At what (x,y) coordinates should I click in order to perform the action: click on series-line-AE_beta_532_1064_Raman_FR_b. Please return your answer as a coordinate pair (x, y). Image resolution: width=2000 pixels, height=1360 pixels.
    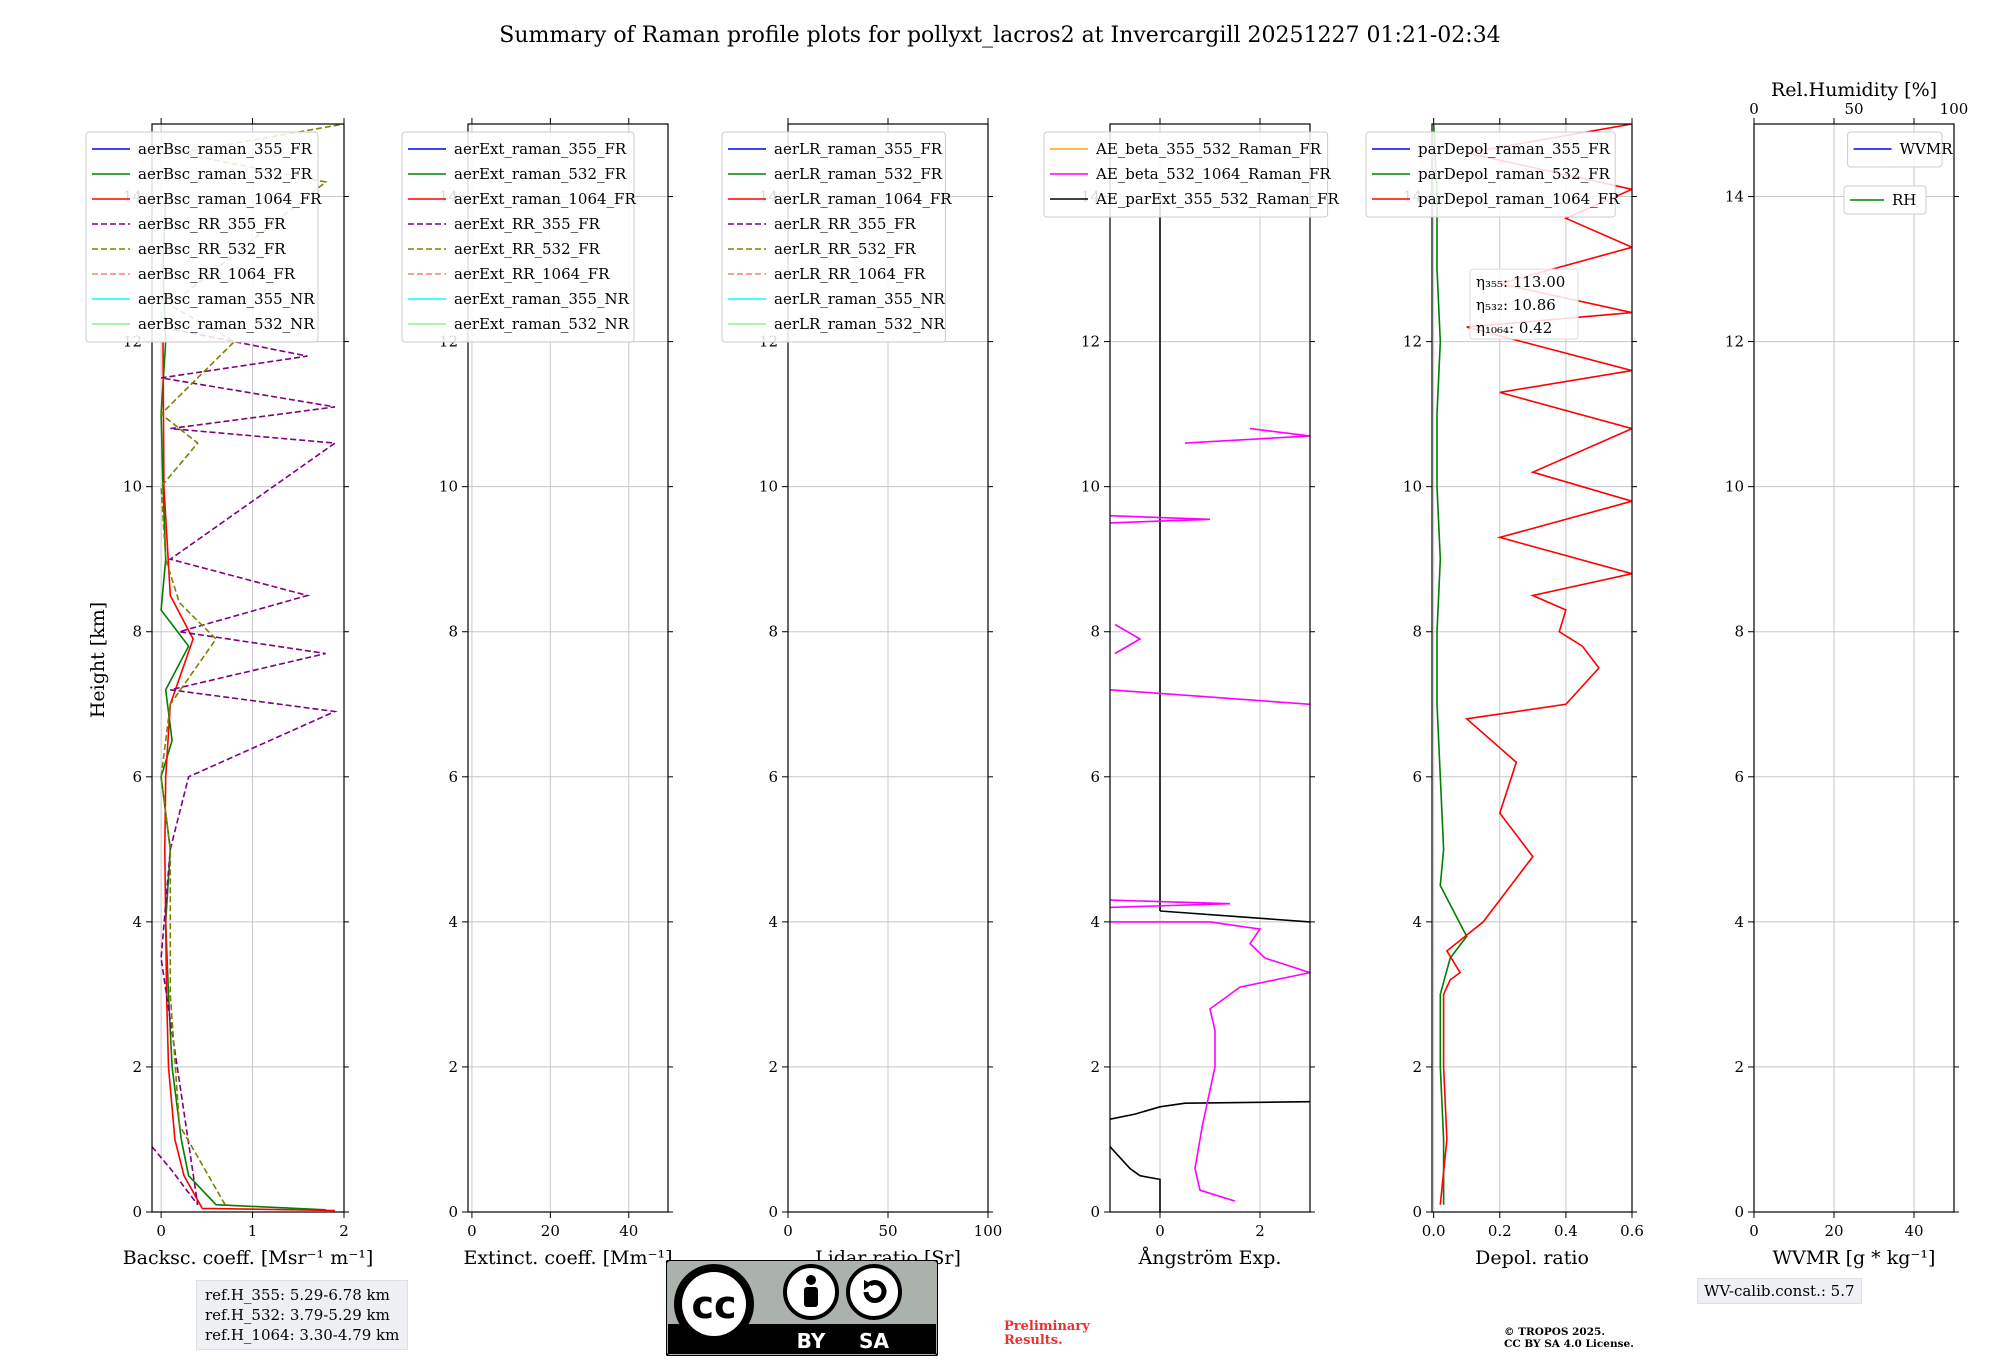
    Looking at the image, I should click on (1170, 904).